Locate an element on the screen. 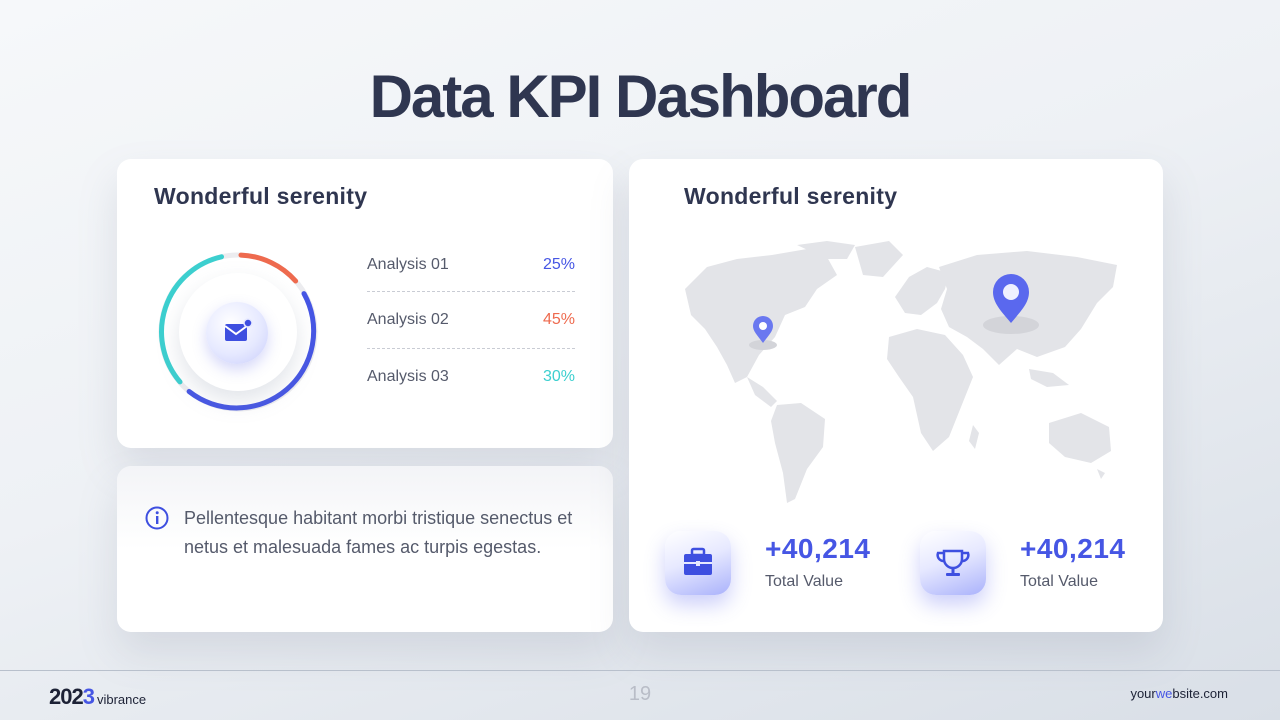  mail-icon is located at coordinates (238, 329).